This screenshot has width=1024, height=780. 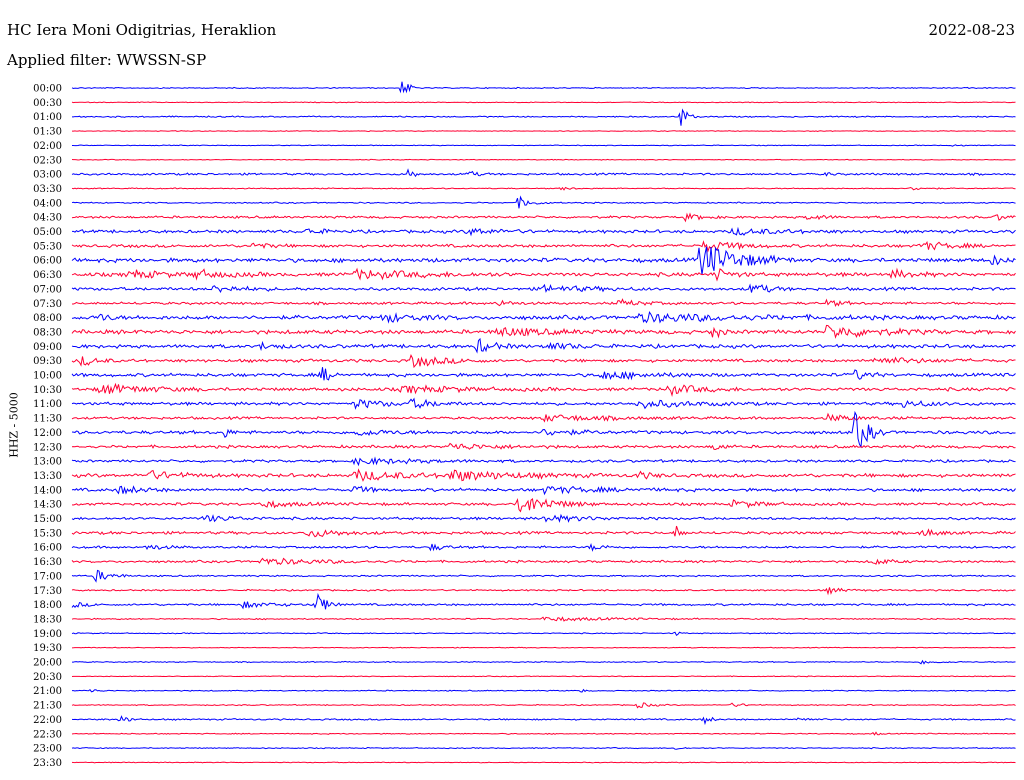 I want to click on time-tick-label: 07:30, so click(x=47, y=304).